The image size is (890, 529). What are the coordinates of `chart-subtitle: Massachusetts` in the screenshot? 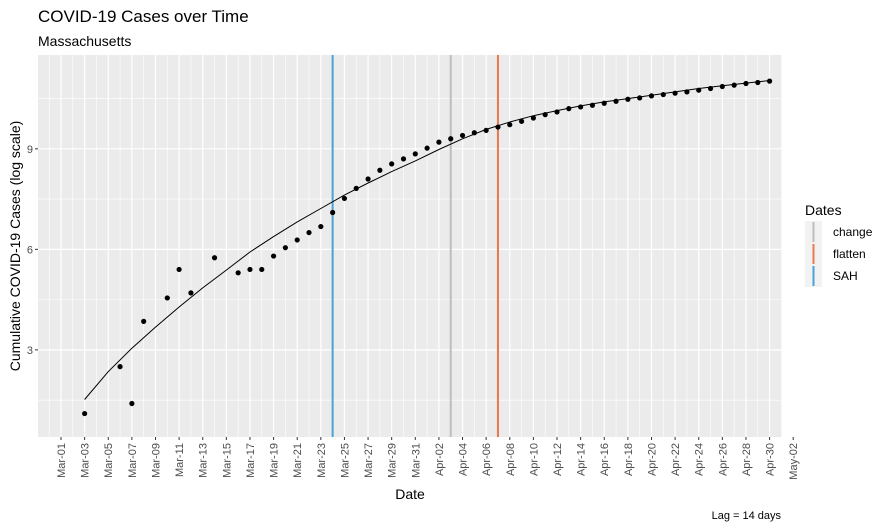 It's located at (84, 41).